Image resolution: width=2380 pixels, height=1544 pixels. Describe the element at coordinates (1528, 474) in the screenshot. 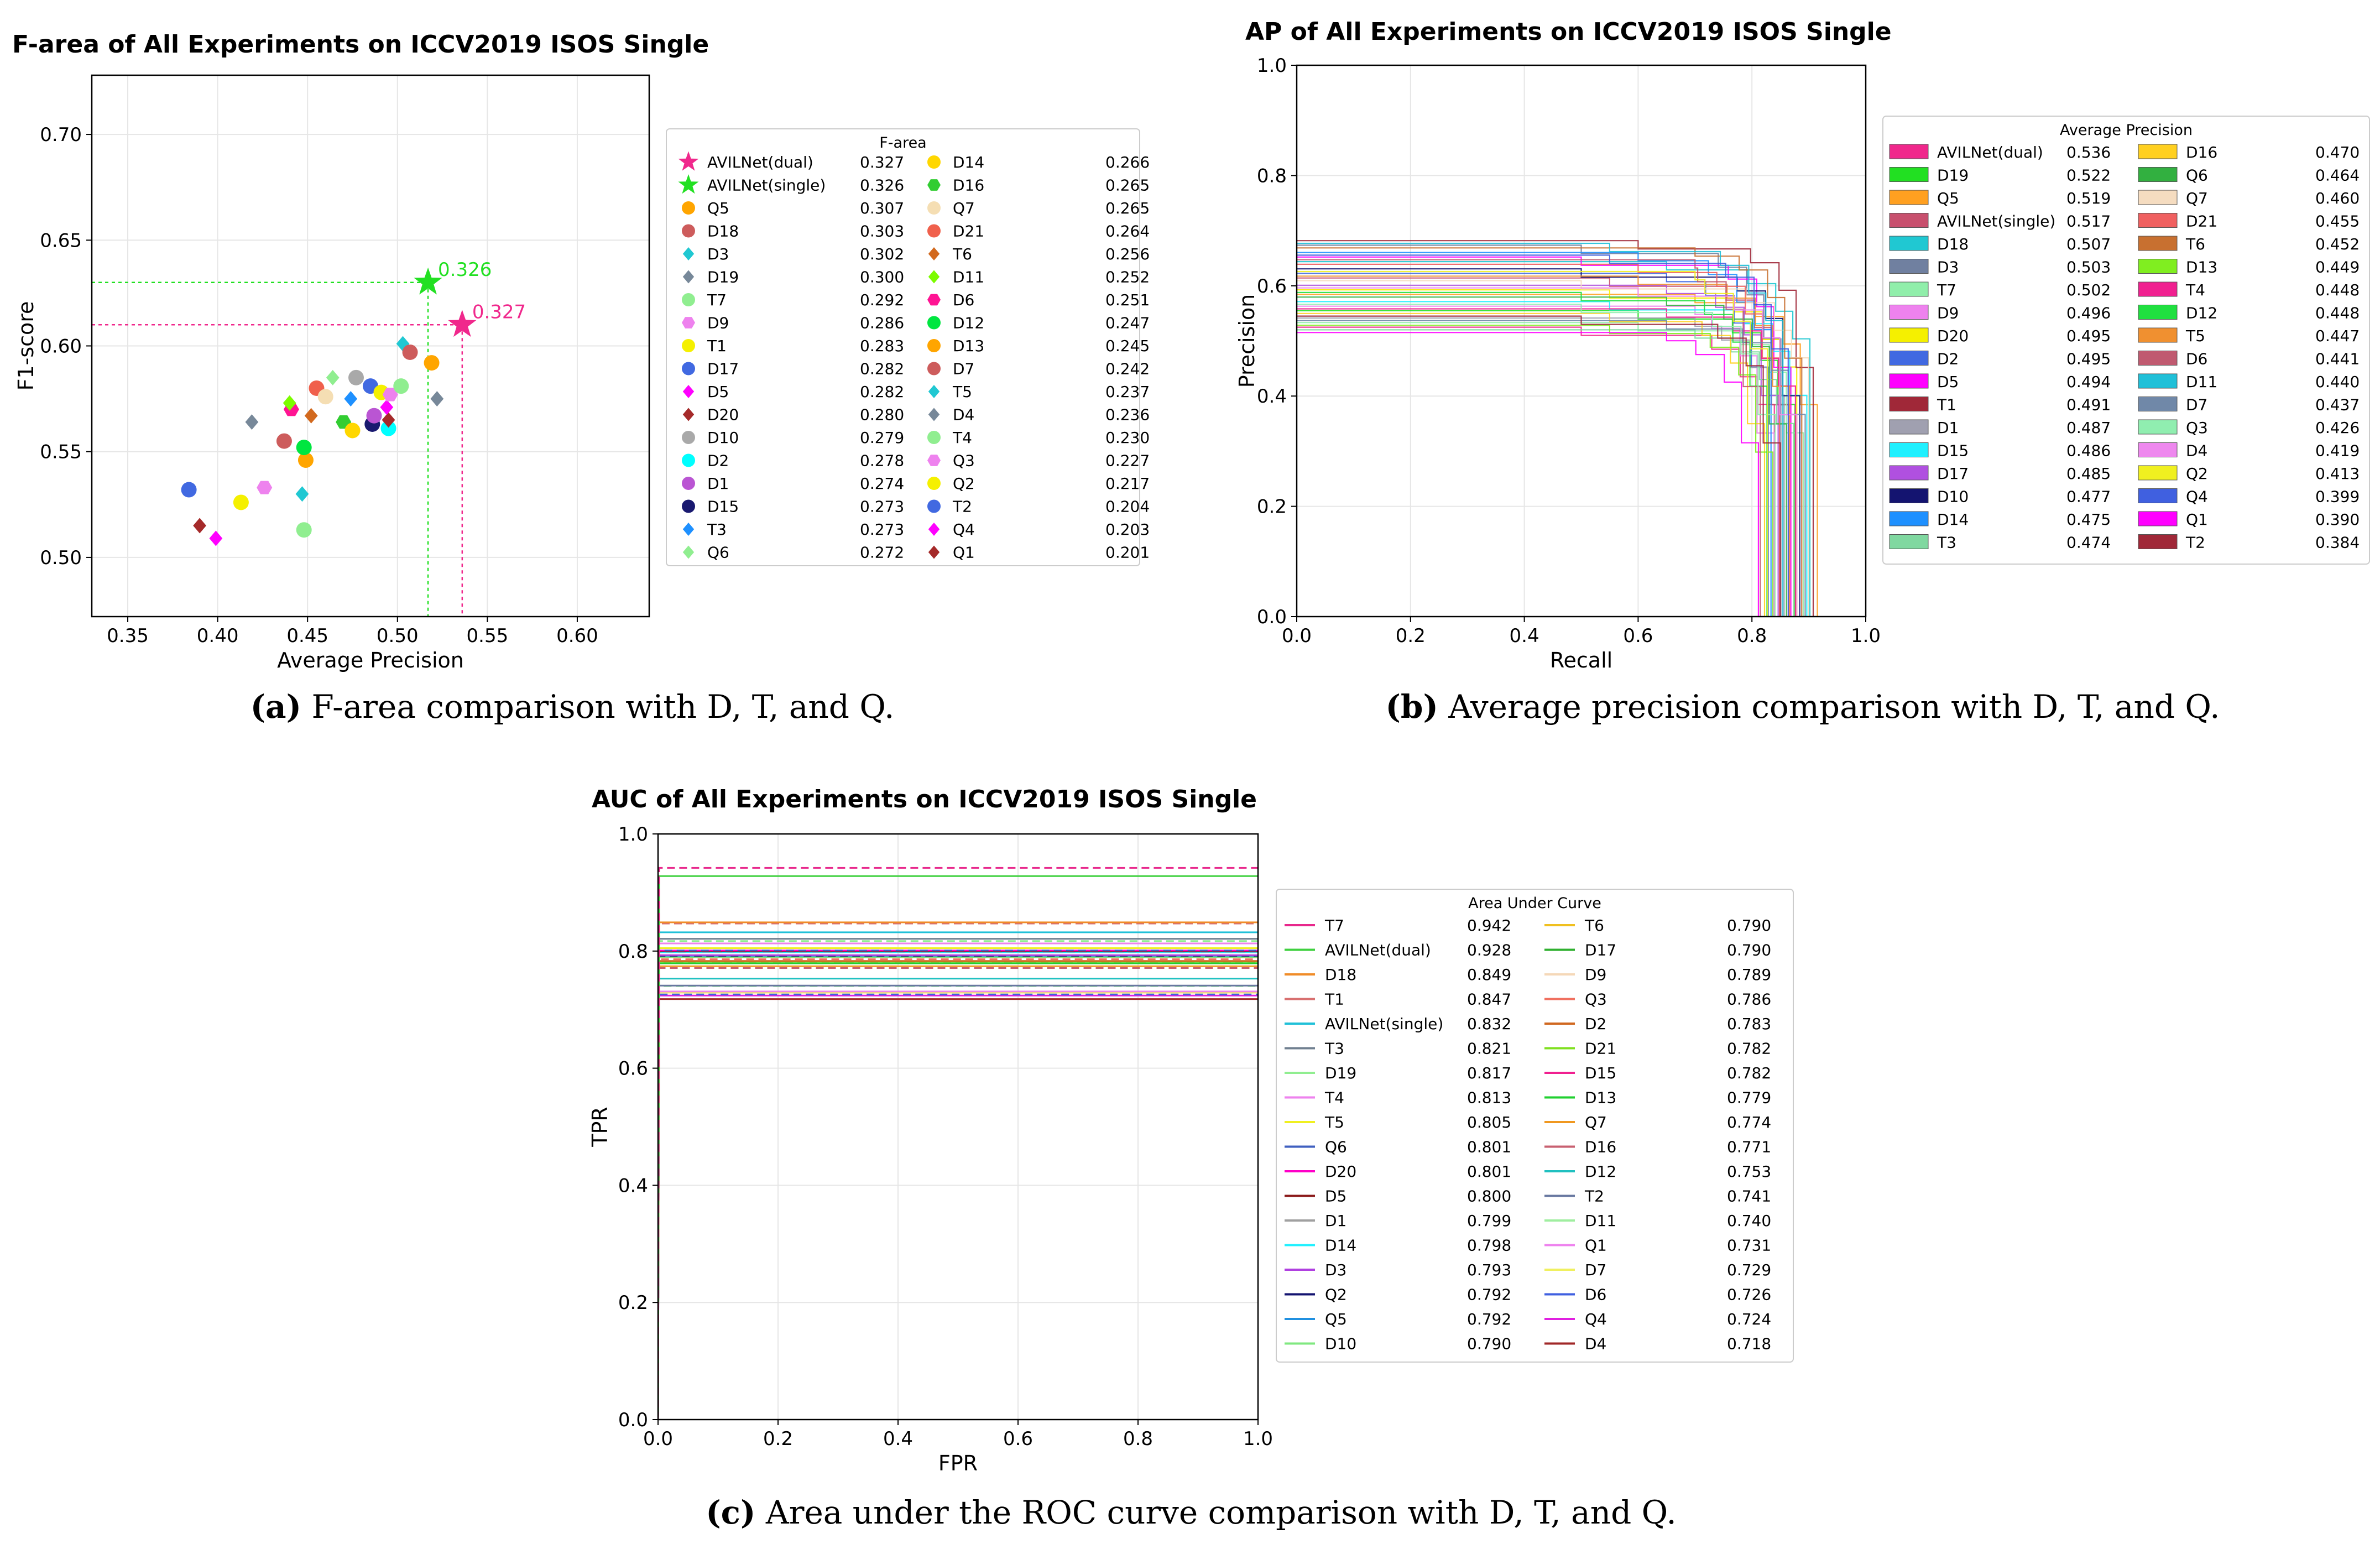

I see `pr-curve-q1` at that location.